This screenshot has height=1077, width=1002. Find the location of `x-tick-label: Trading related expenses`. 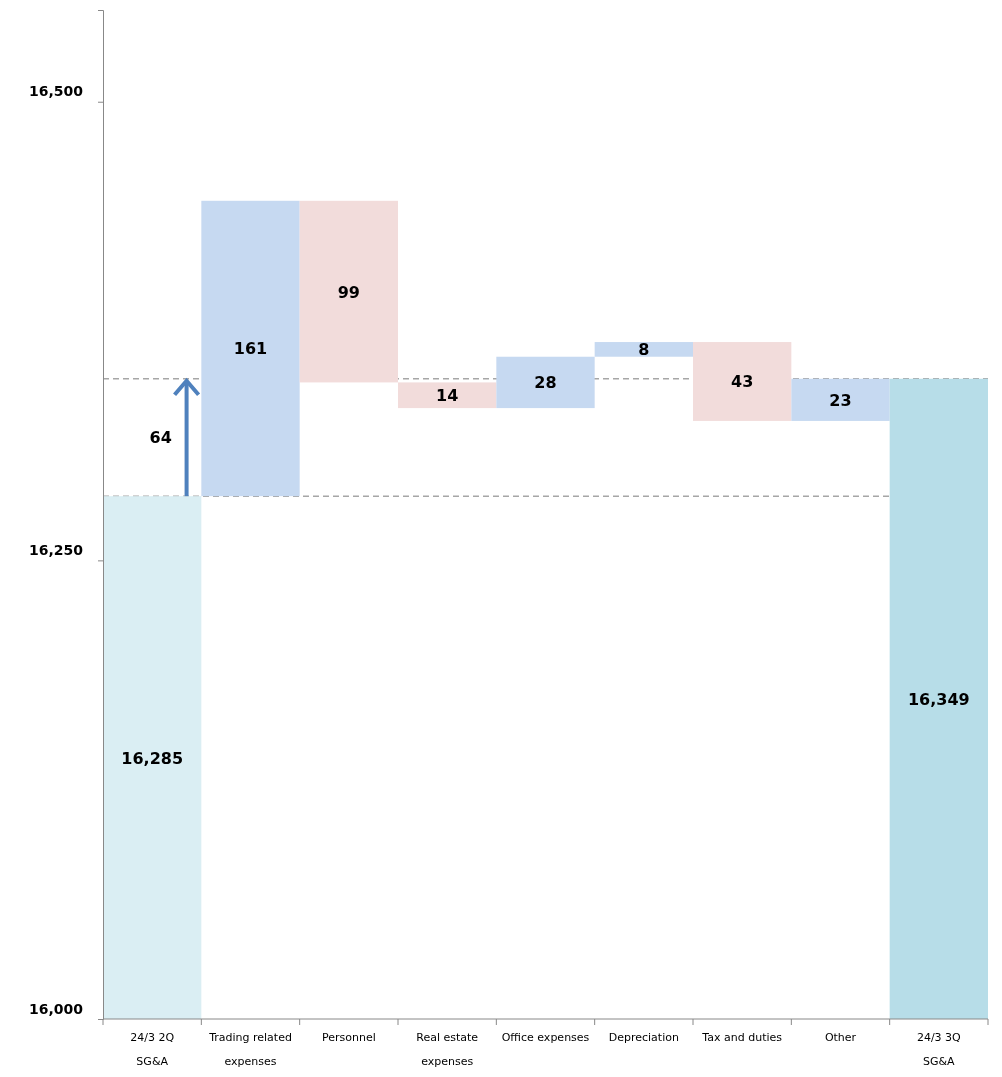

x-tick-label: Trading related expenses is located at coordinates (250, 1049).